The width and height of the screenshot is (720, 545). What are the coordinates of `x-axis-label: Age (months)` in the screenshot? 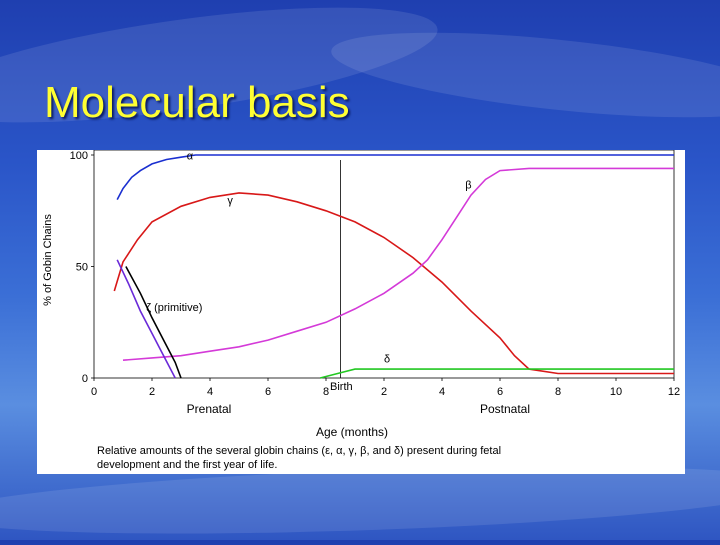 It's located at (352, 432).